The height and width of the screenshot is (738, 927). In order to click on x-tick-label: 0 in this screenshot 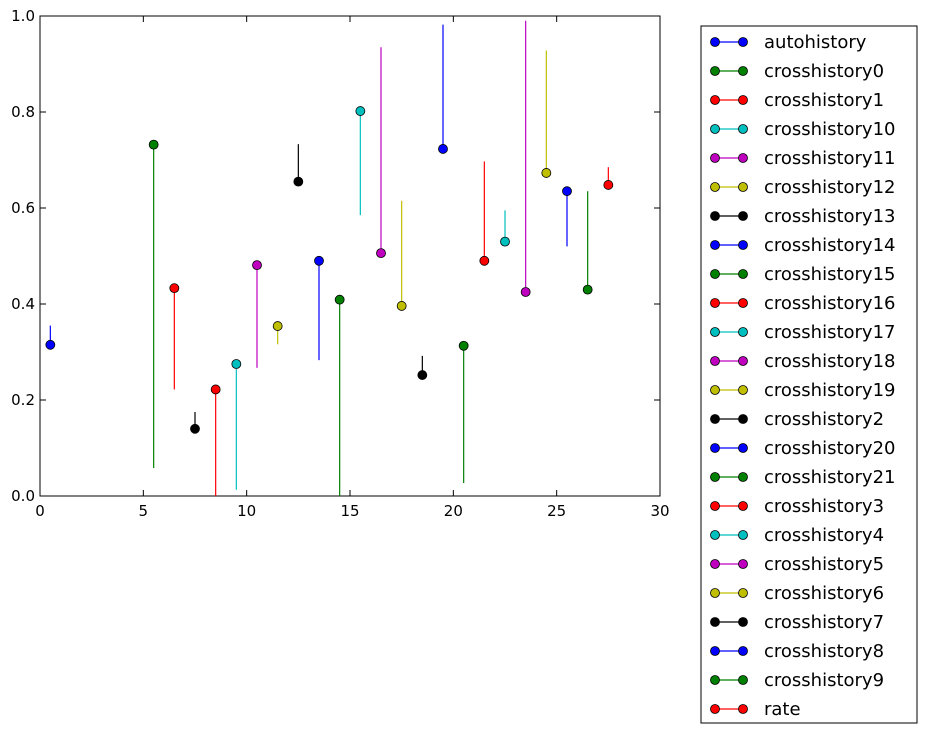, I will do `click(40, 511)`.